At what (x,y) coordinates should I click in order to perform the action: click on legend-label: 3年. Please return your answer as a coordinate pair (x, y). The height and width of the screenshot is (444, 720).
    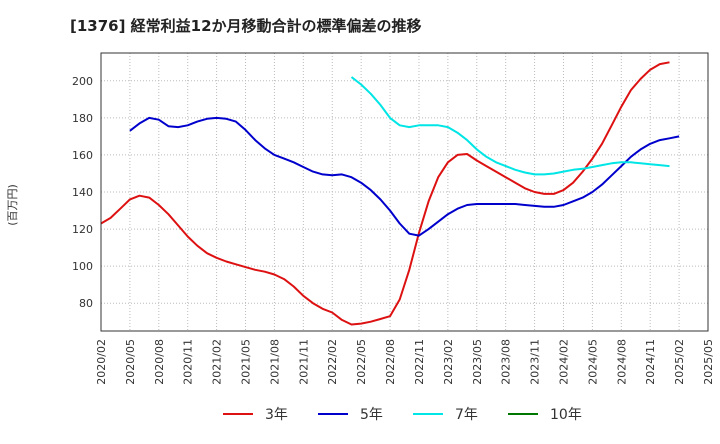
    Looking at the image, I should click on (276, 415).